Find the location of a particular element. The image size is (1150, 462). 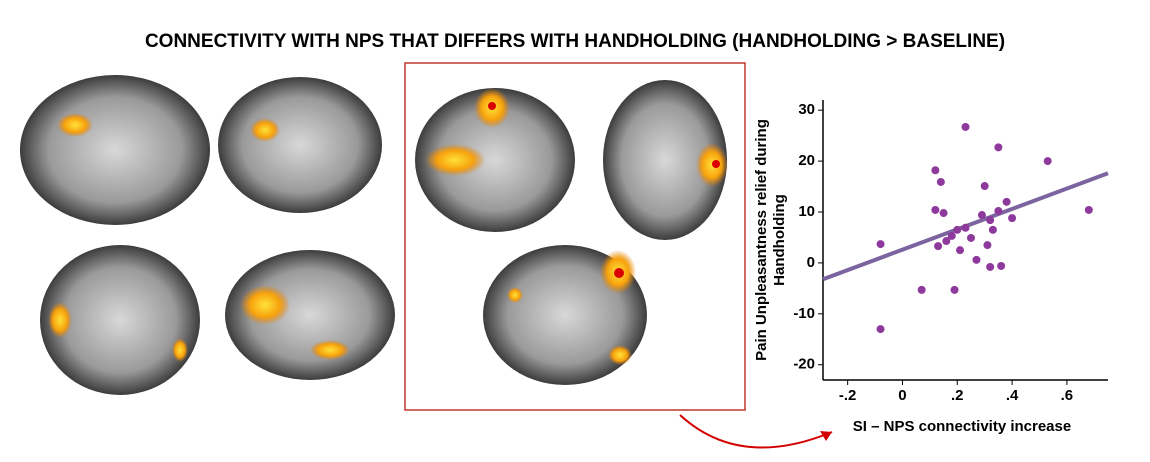

y-tick-label: -20 is located at coordinates (804, 364).